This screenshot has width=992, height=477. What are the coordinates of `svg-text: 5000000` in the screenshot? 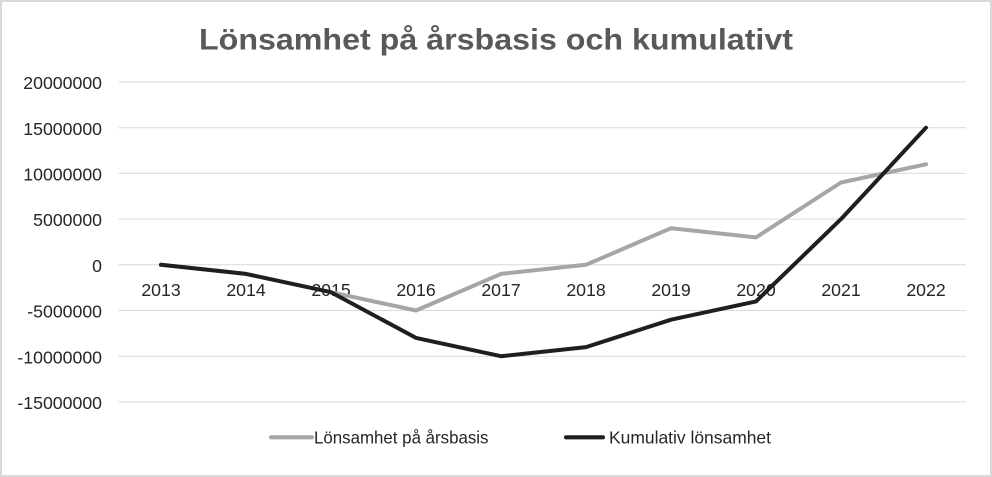 It's located at (67, 220).